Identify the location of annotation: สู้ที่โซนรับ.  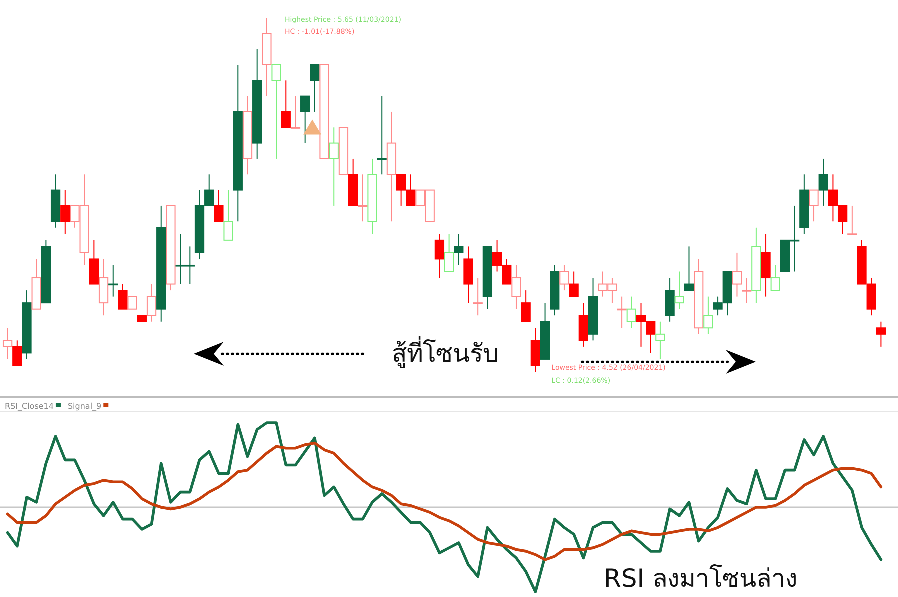
(445, 352).